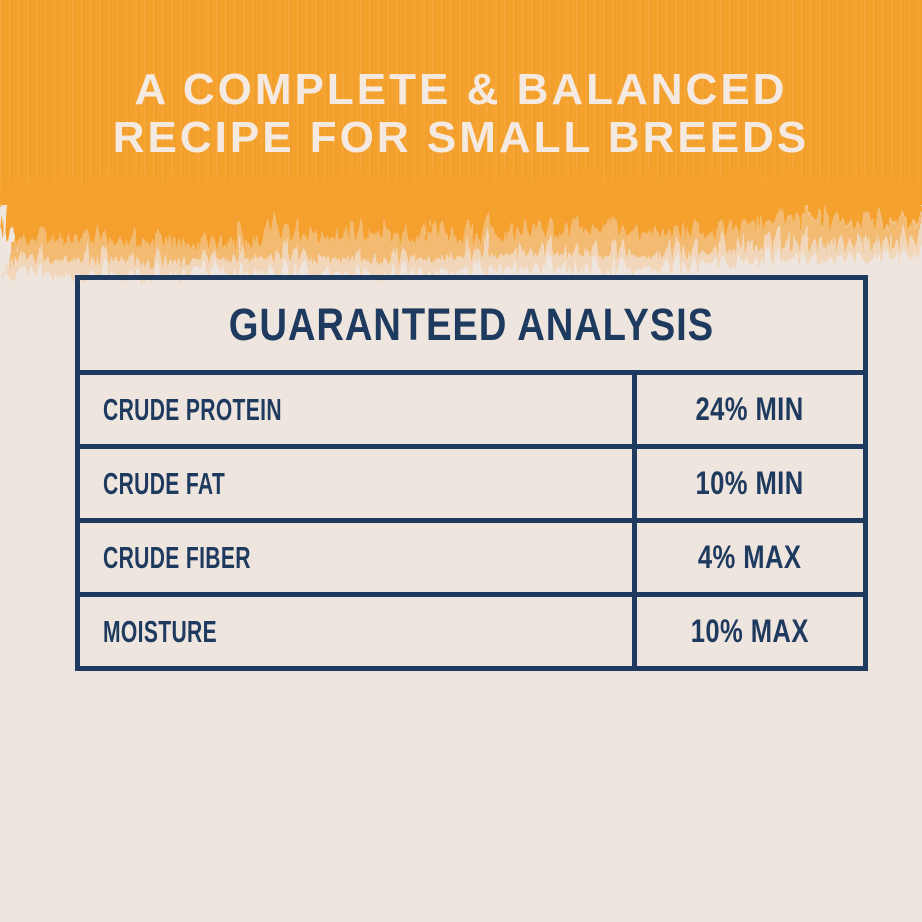 The image size is (922, 922). I want to click on table-row: CRUDE FAT 10% MIN, so click(471, 481).